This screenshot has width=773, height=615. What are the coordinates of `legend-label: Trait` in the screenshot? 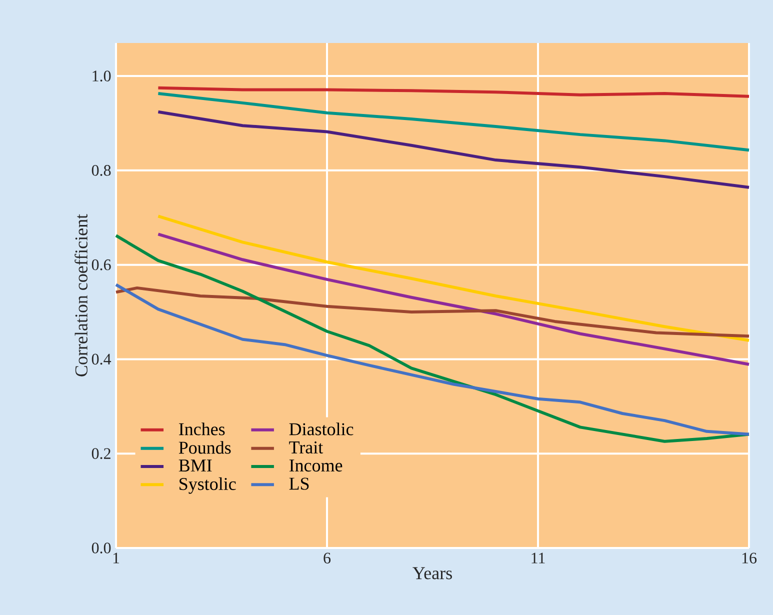 It's located at (306, 447).